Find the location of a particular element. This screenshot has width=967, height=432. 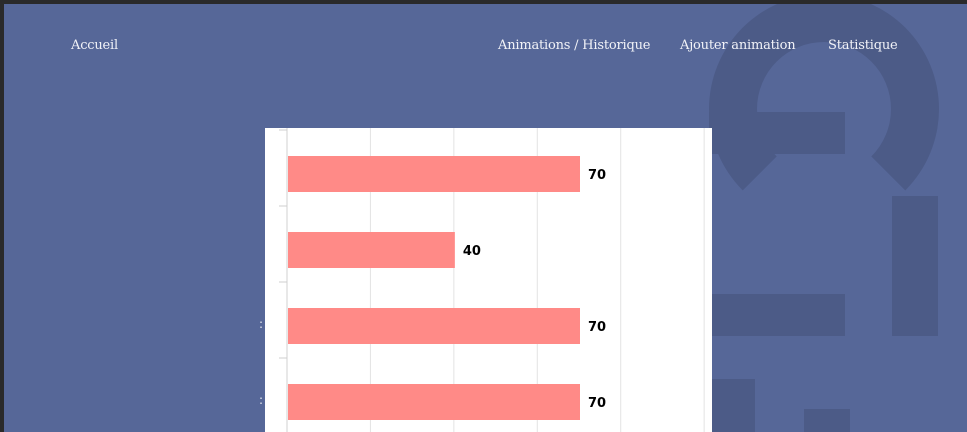

bar-value-label: 40 is located at coordinates (472, 251).